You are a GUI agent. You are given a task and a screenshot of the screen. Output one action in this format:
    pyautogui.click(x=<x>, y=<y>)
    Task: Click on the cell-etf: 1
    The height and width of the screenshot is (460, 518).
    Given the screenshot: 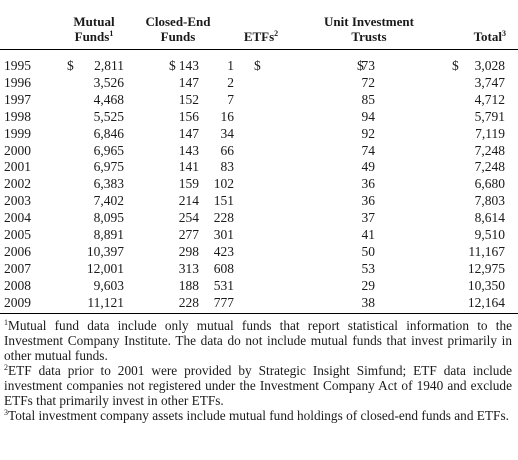 What is the action you would take?
    pyautogui.click(x=230, y=65)
    